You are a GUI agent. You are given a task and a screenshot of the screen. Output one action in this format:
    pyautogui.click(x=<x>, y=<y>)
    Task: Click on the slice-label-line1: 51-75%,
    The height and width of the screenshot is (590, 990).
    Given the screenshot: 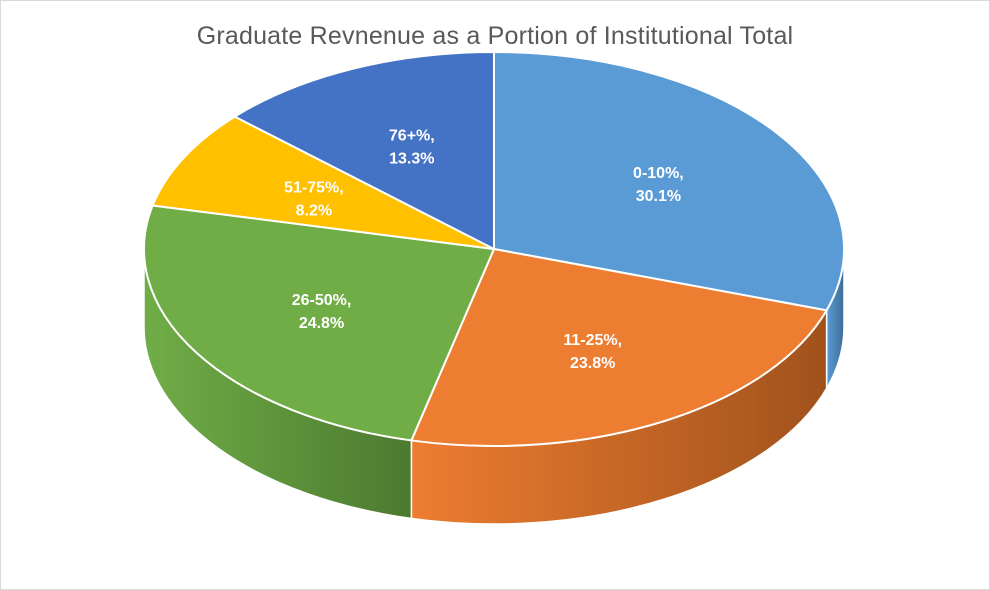 What is the action you would take?
    pyautogui.click(x=314, y=187)
    